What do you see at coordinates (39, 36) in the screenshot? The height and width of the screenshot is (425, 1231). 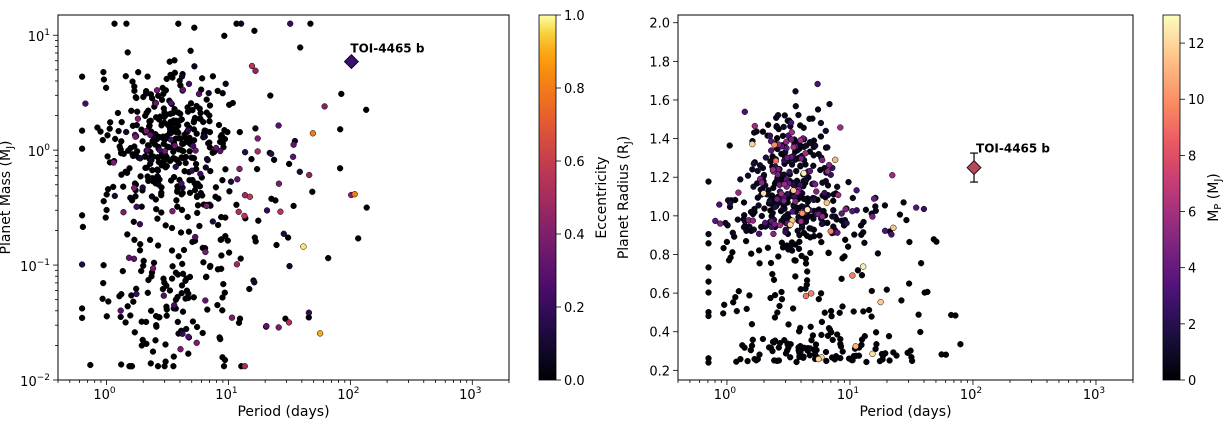 I see `y-tick-label: 10¹` at bounding box center [39, 36].